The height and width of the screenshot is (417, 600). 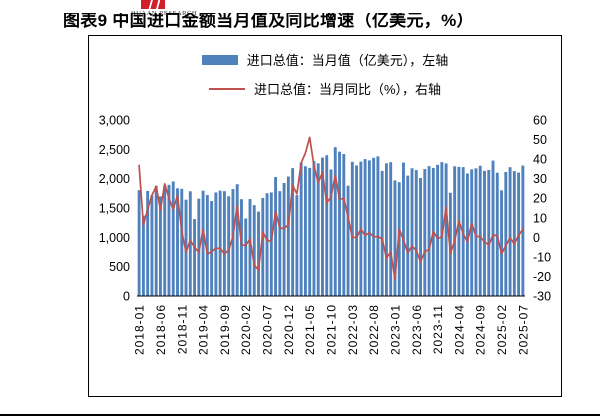 What do you see at coordinates (219, 59) in the screenshot?
I see `bar-series-swatch` at bounding box center [219, 59].